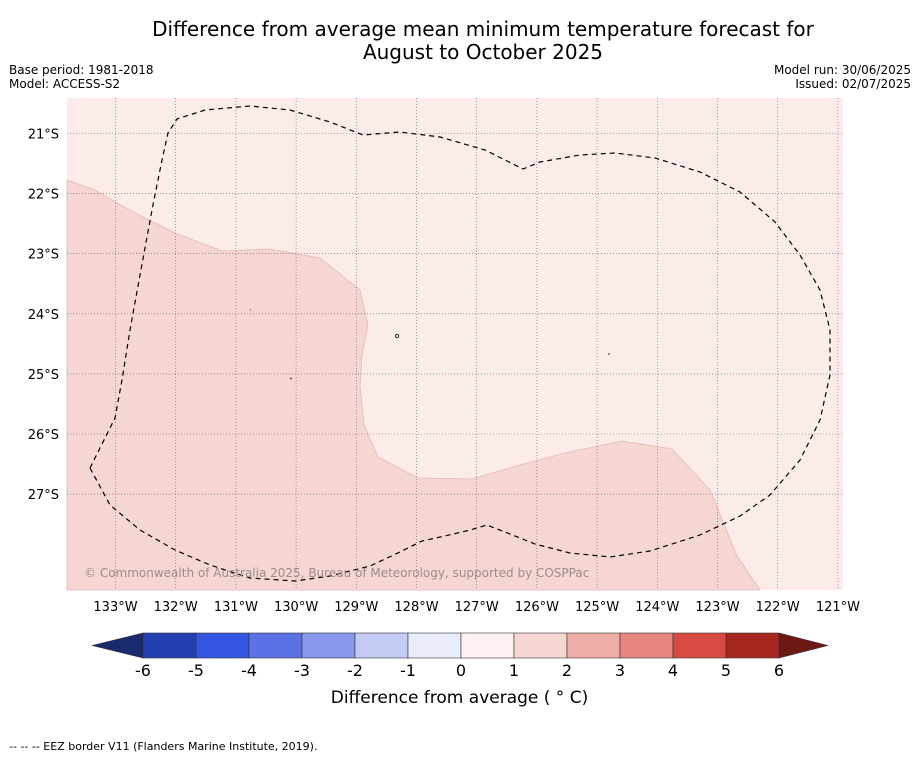  What do you see at coordinates (838, 607) in the screenshot?
I see `longitude-label: 121°W` at bounding box center [838, 607].